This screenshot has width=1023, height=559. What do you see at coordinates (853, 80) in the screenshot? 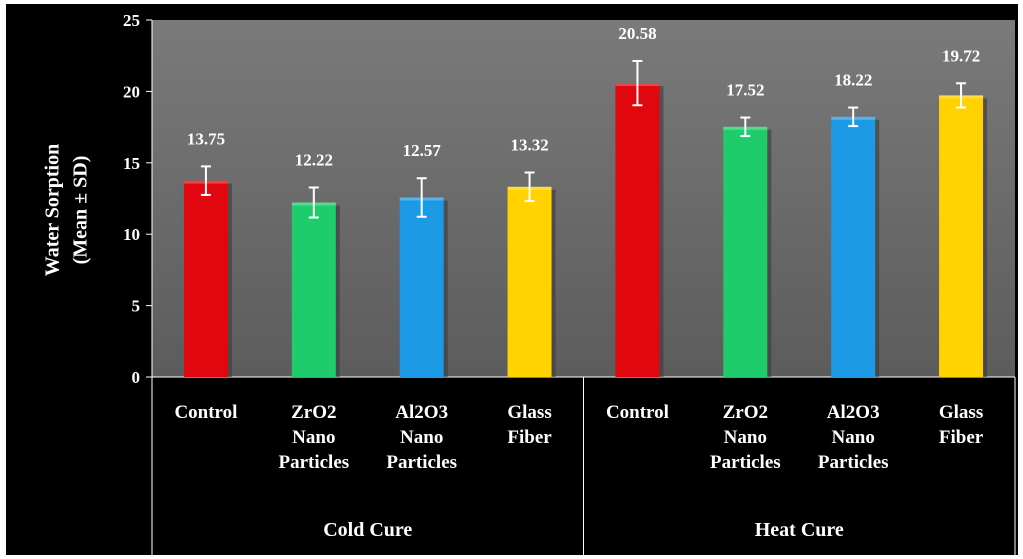
I see `data-label: 18.22` at bounding box center [853, 80].